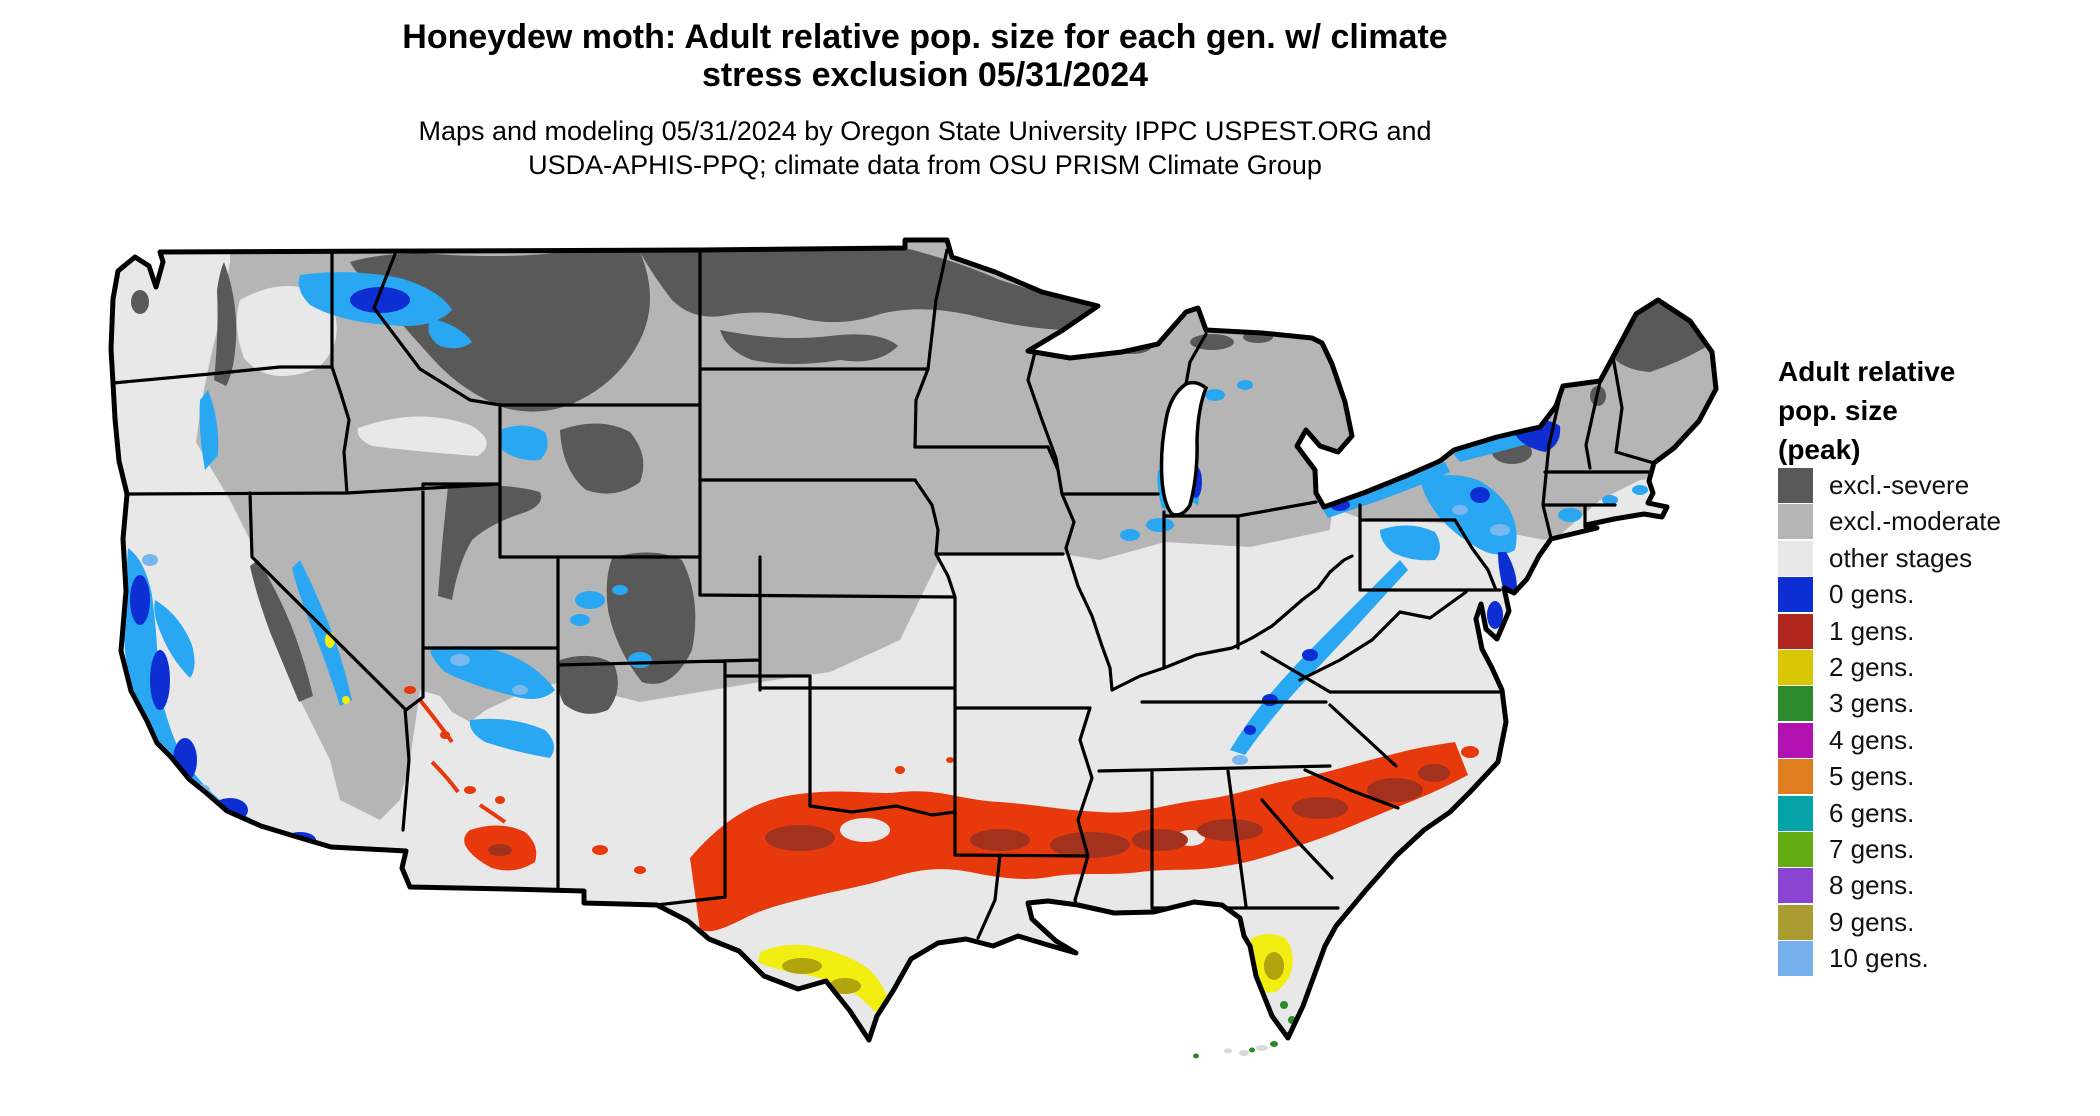  I want to click on legend-item: 3 gens., so click(1846, 704).